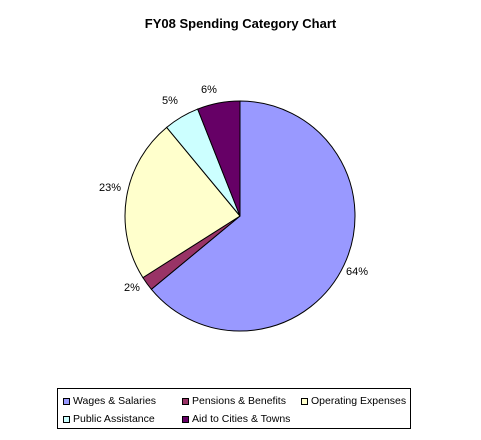 This screenshot has width=481, height=440. I want to click on chart-title: FY08 Spending Category Chart, so click(240, 23).